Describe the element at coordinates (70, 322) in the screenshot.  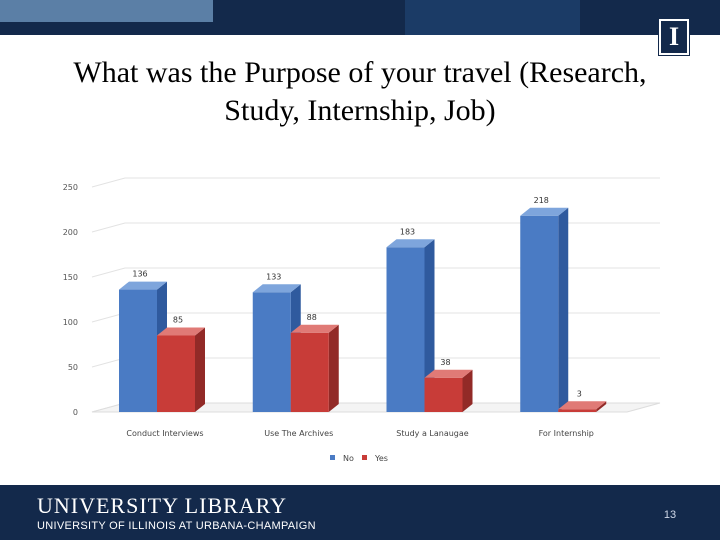
I see `y-tick-label: 100` at that location.